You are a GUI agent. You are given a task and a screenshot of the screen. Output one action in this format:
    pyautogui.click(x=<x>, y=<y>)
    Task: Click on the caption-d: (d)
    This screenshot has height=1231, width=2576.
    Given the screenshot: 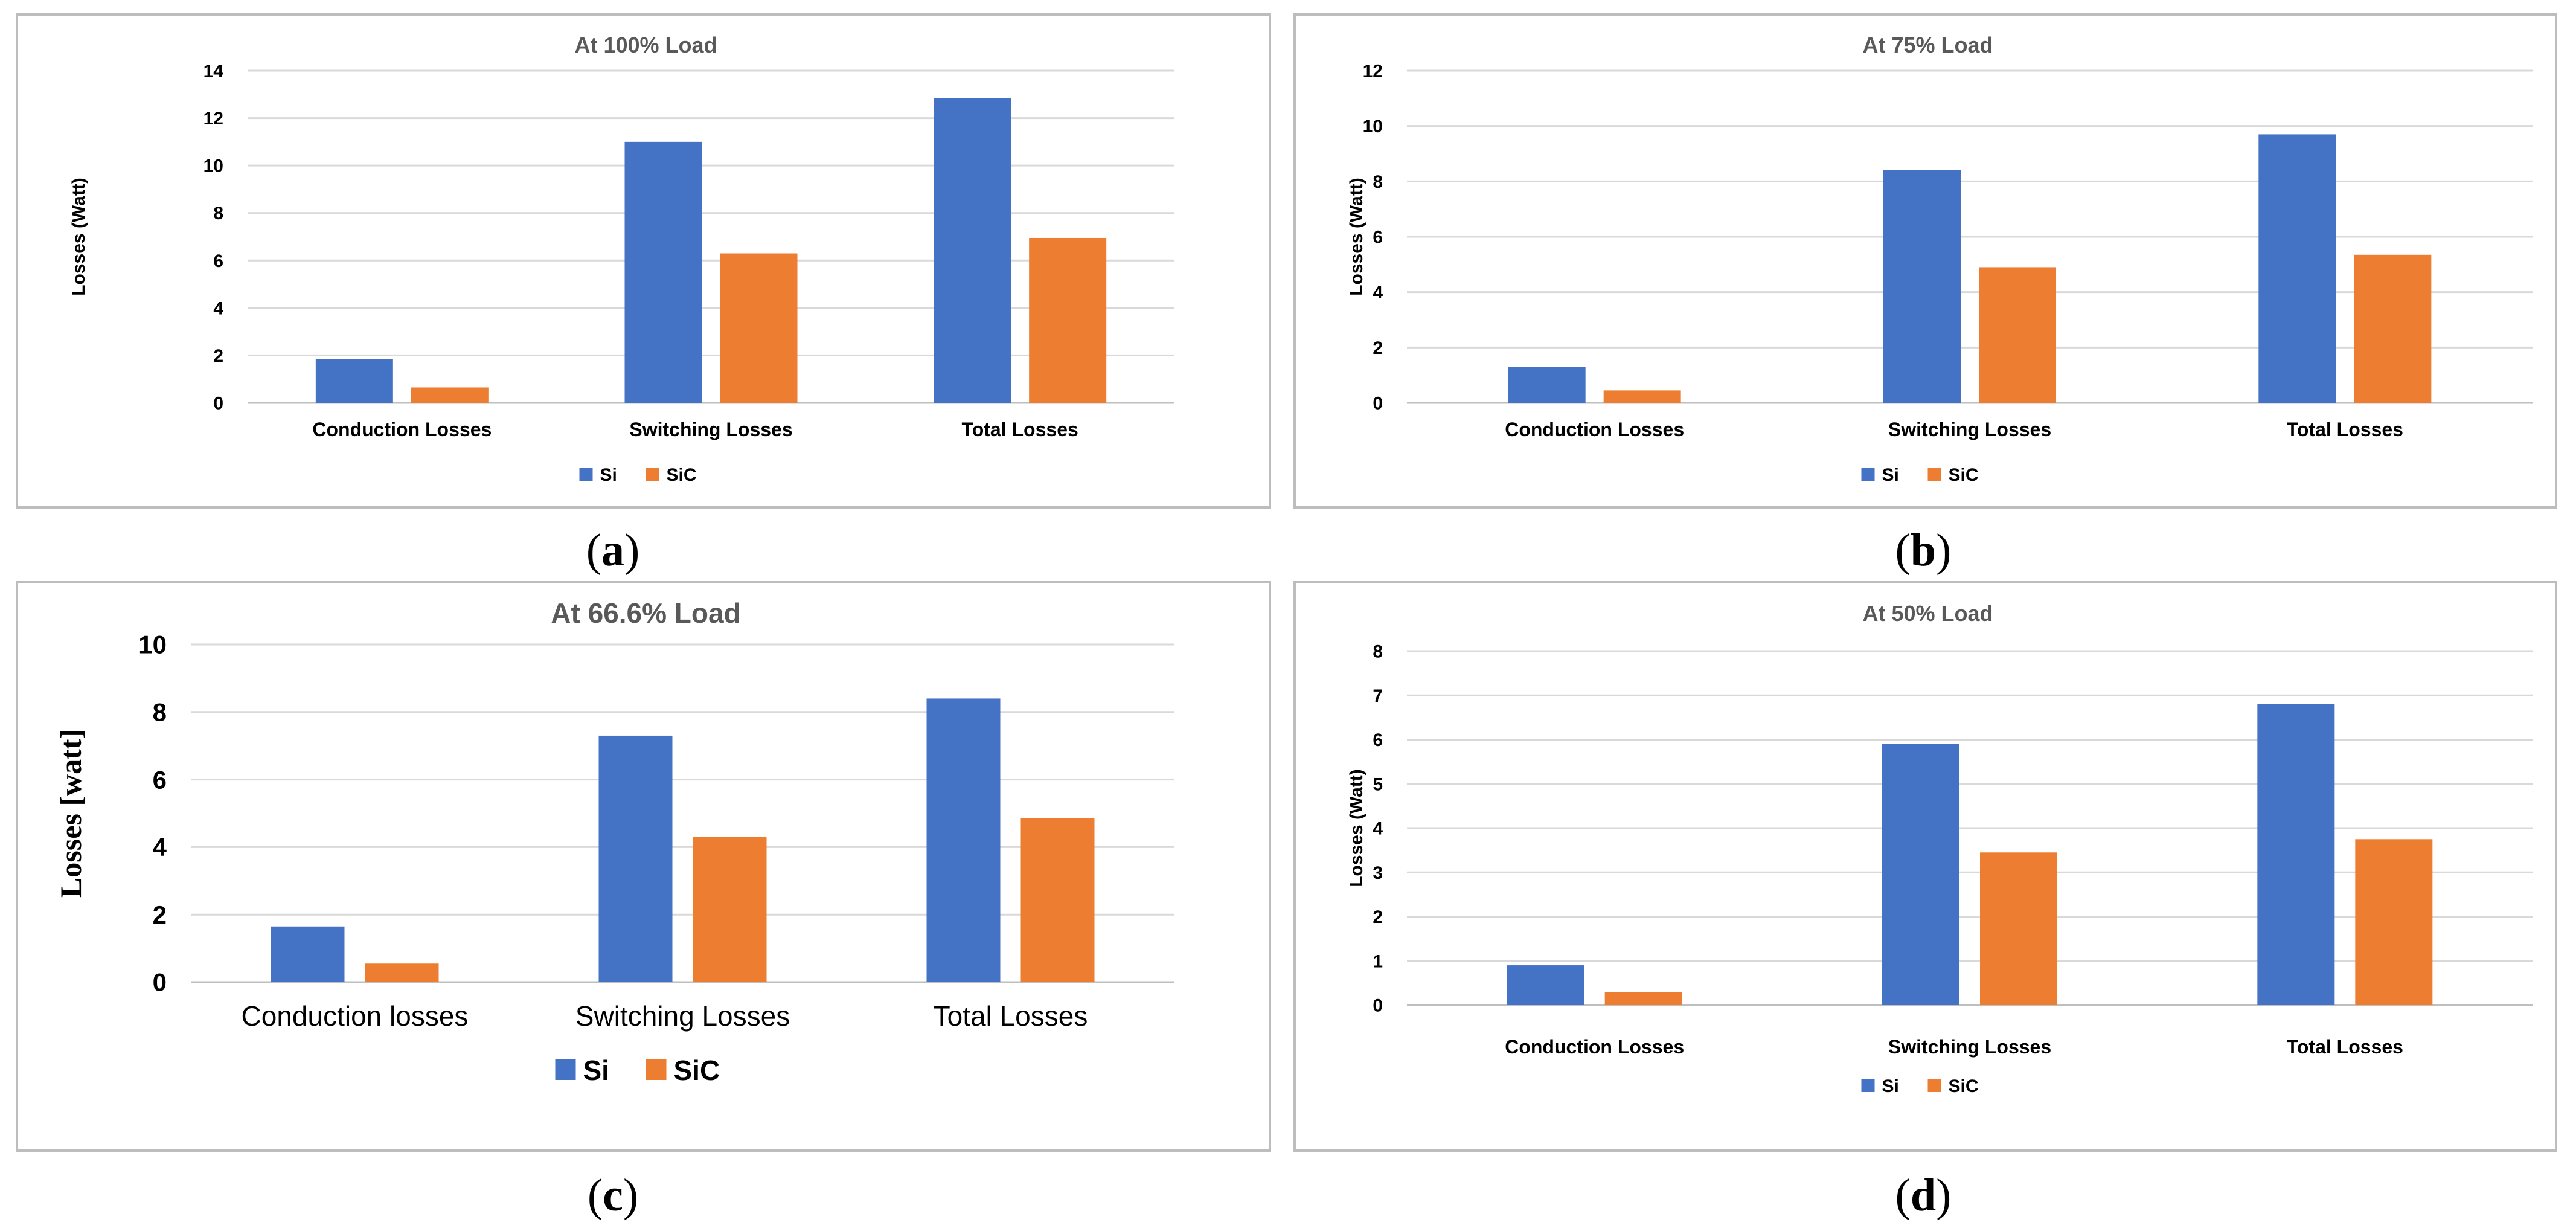 What is the action you would take?
    pyautogui.click(x=1923, y=1195)
    